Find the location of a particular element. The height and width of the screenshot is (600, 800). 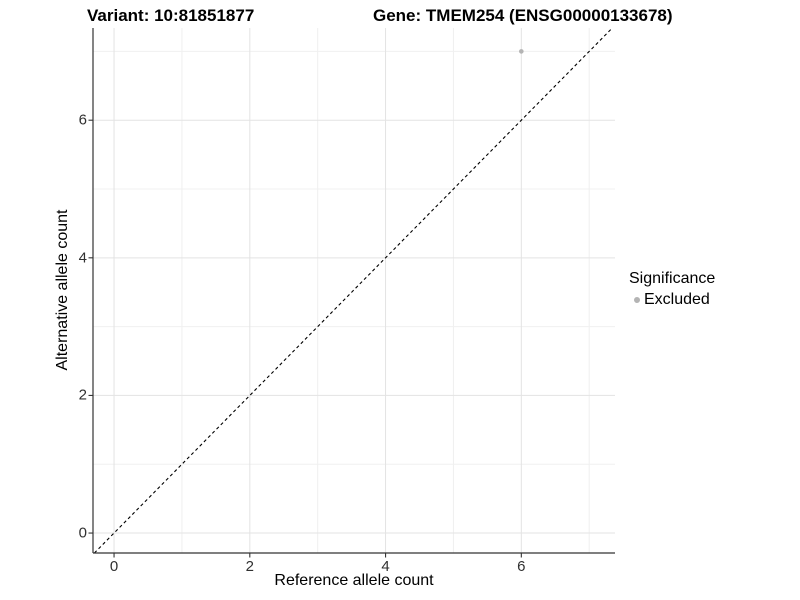

excluded-point-icon is located at coordinates (636, 300).